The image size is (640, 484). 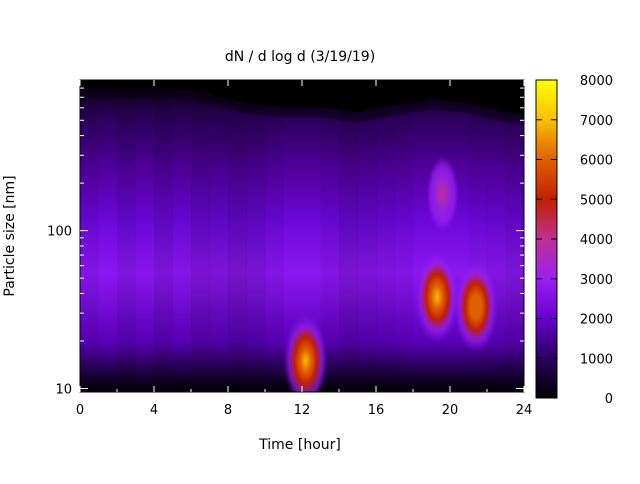 What do you see at coordinates (154, 410) in the screenshot?
I see `x-tick-label: 4` at bounding box center [154, 410].